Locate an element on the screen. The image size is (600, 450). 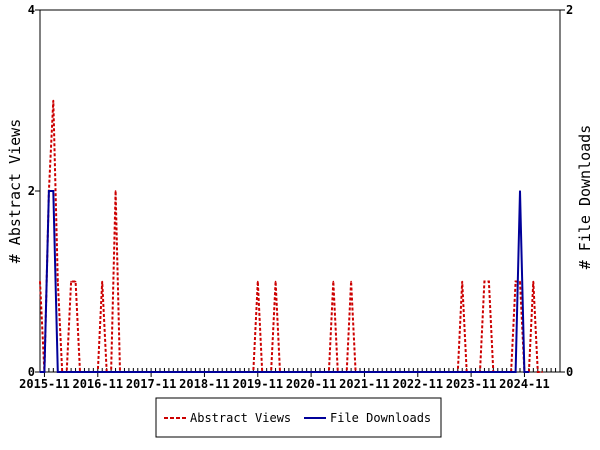
legend: Abstract Views File Downloads is located at coordinates (298, 417).